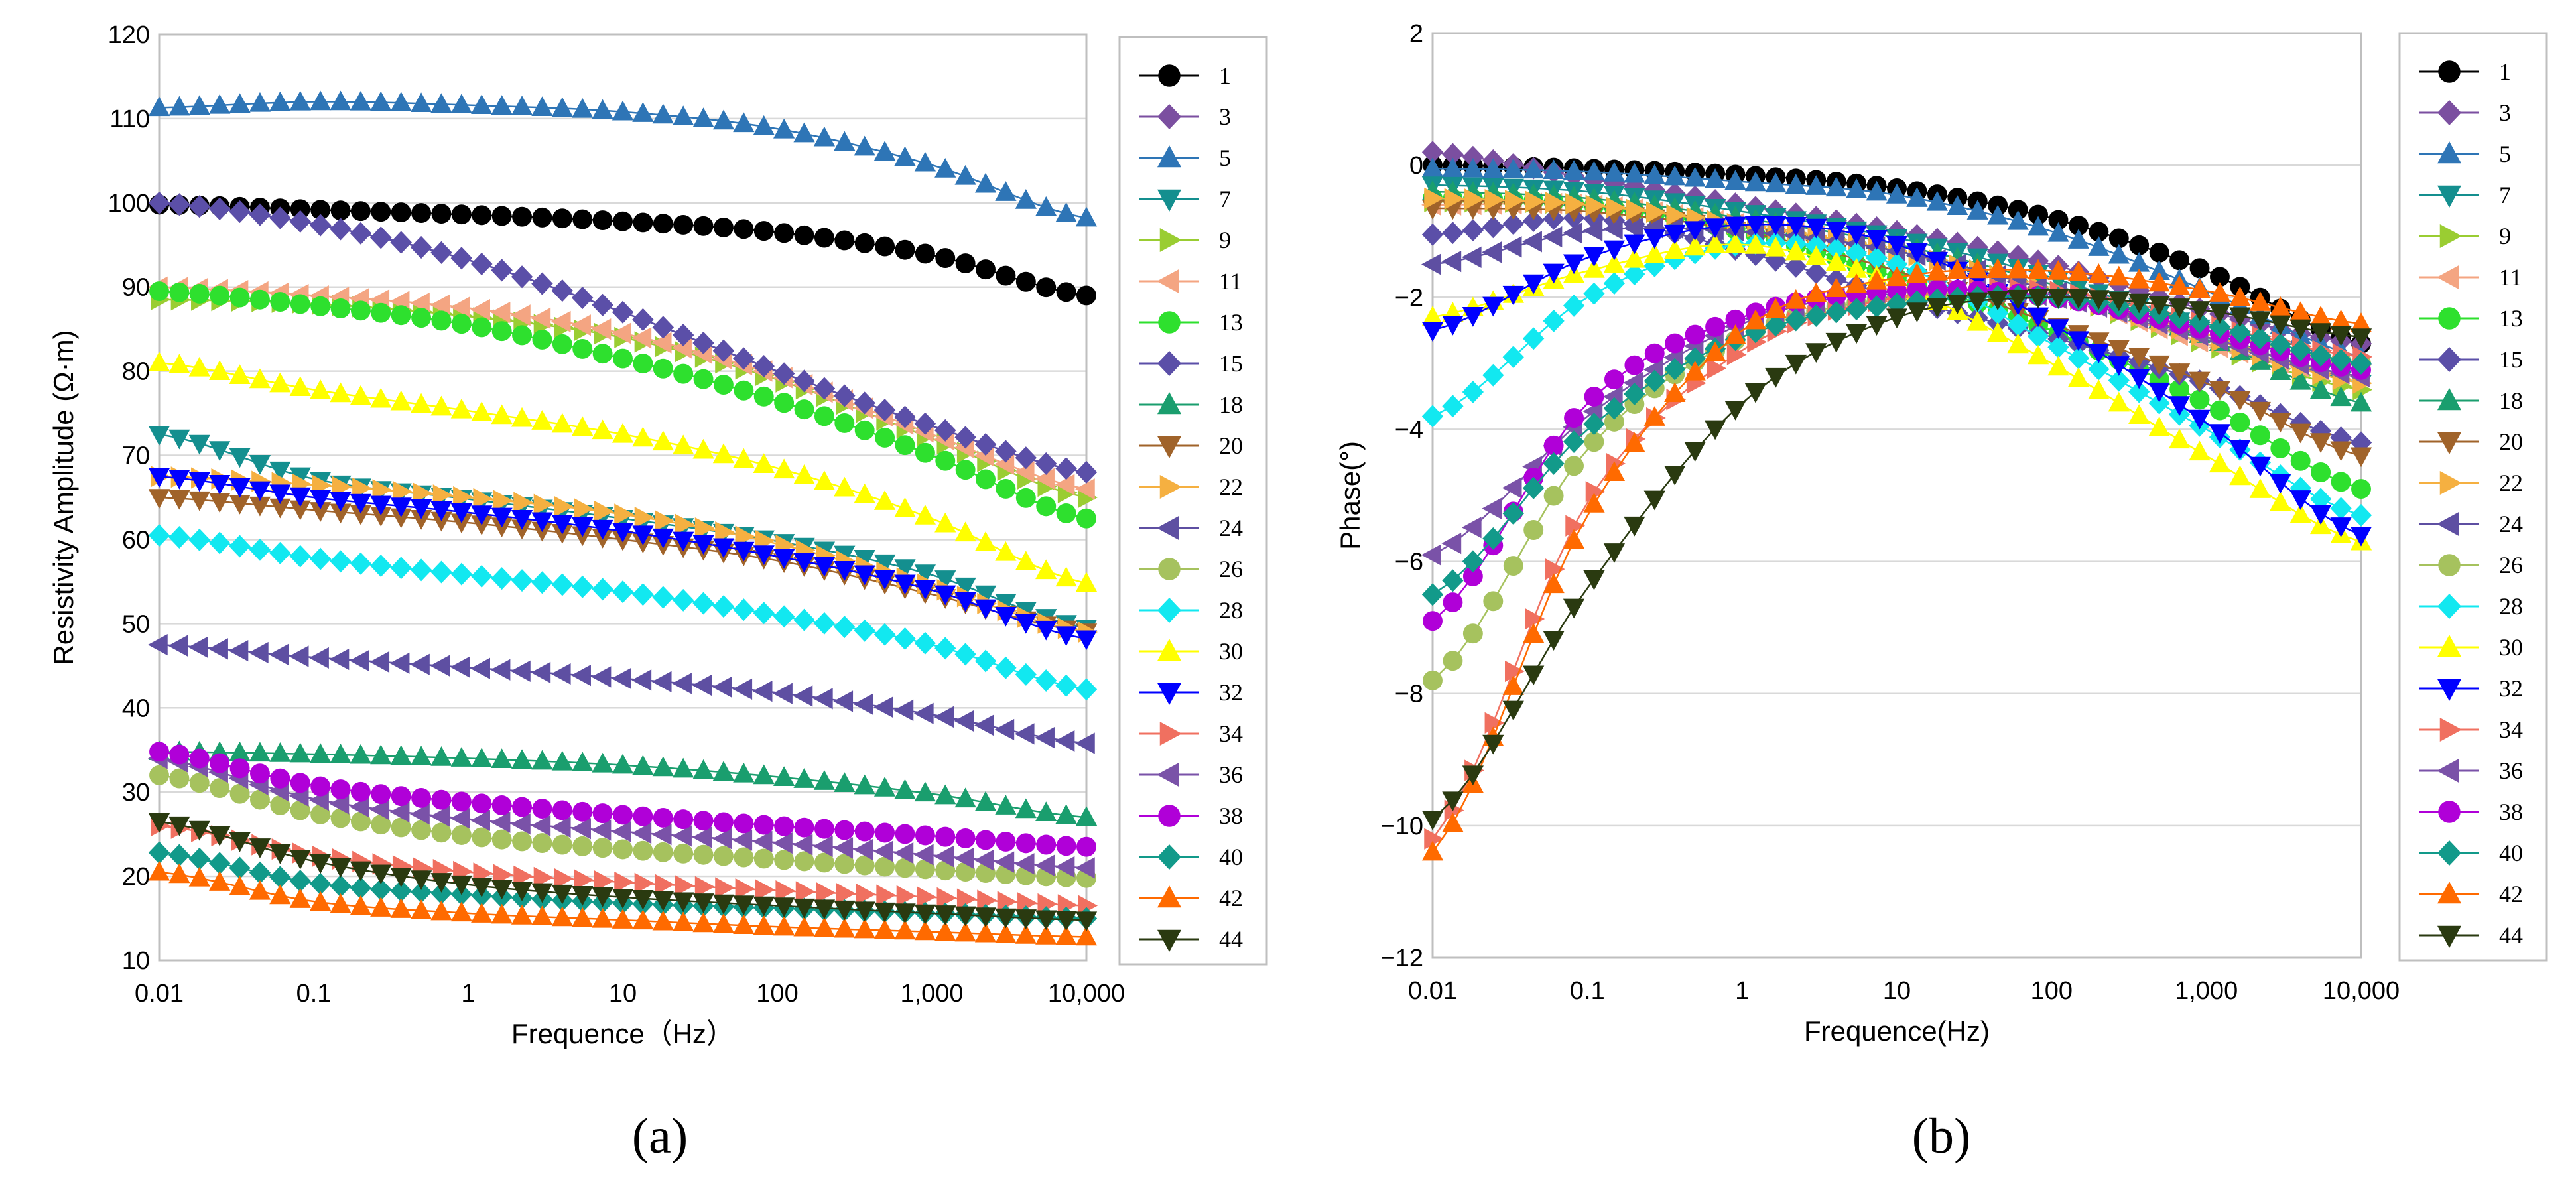  I want to click on legend-item-32: 32, so click(2471, 688).